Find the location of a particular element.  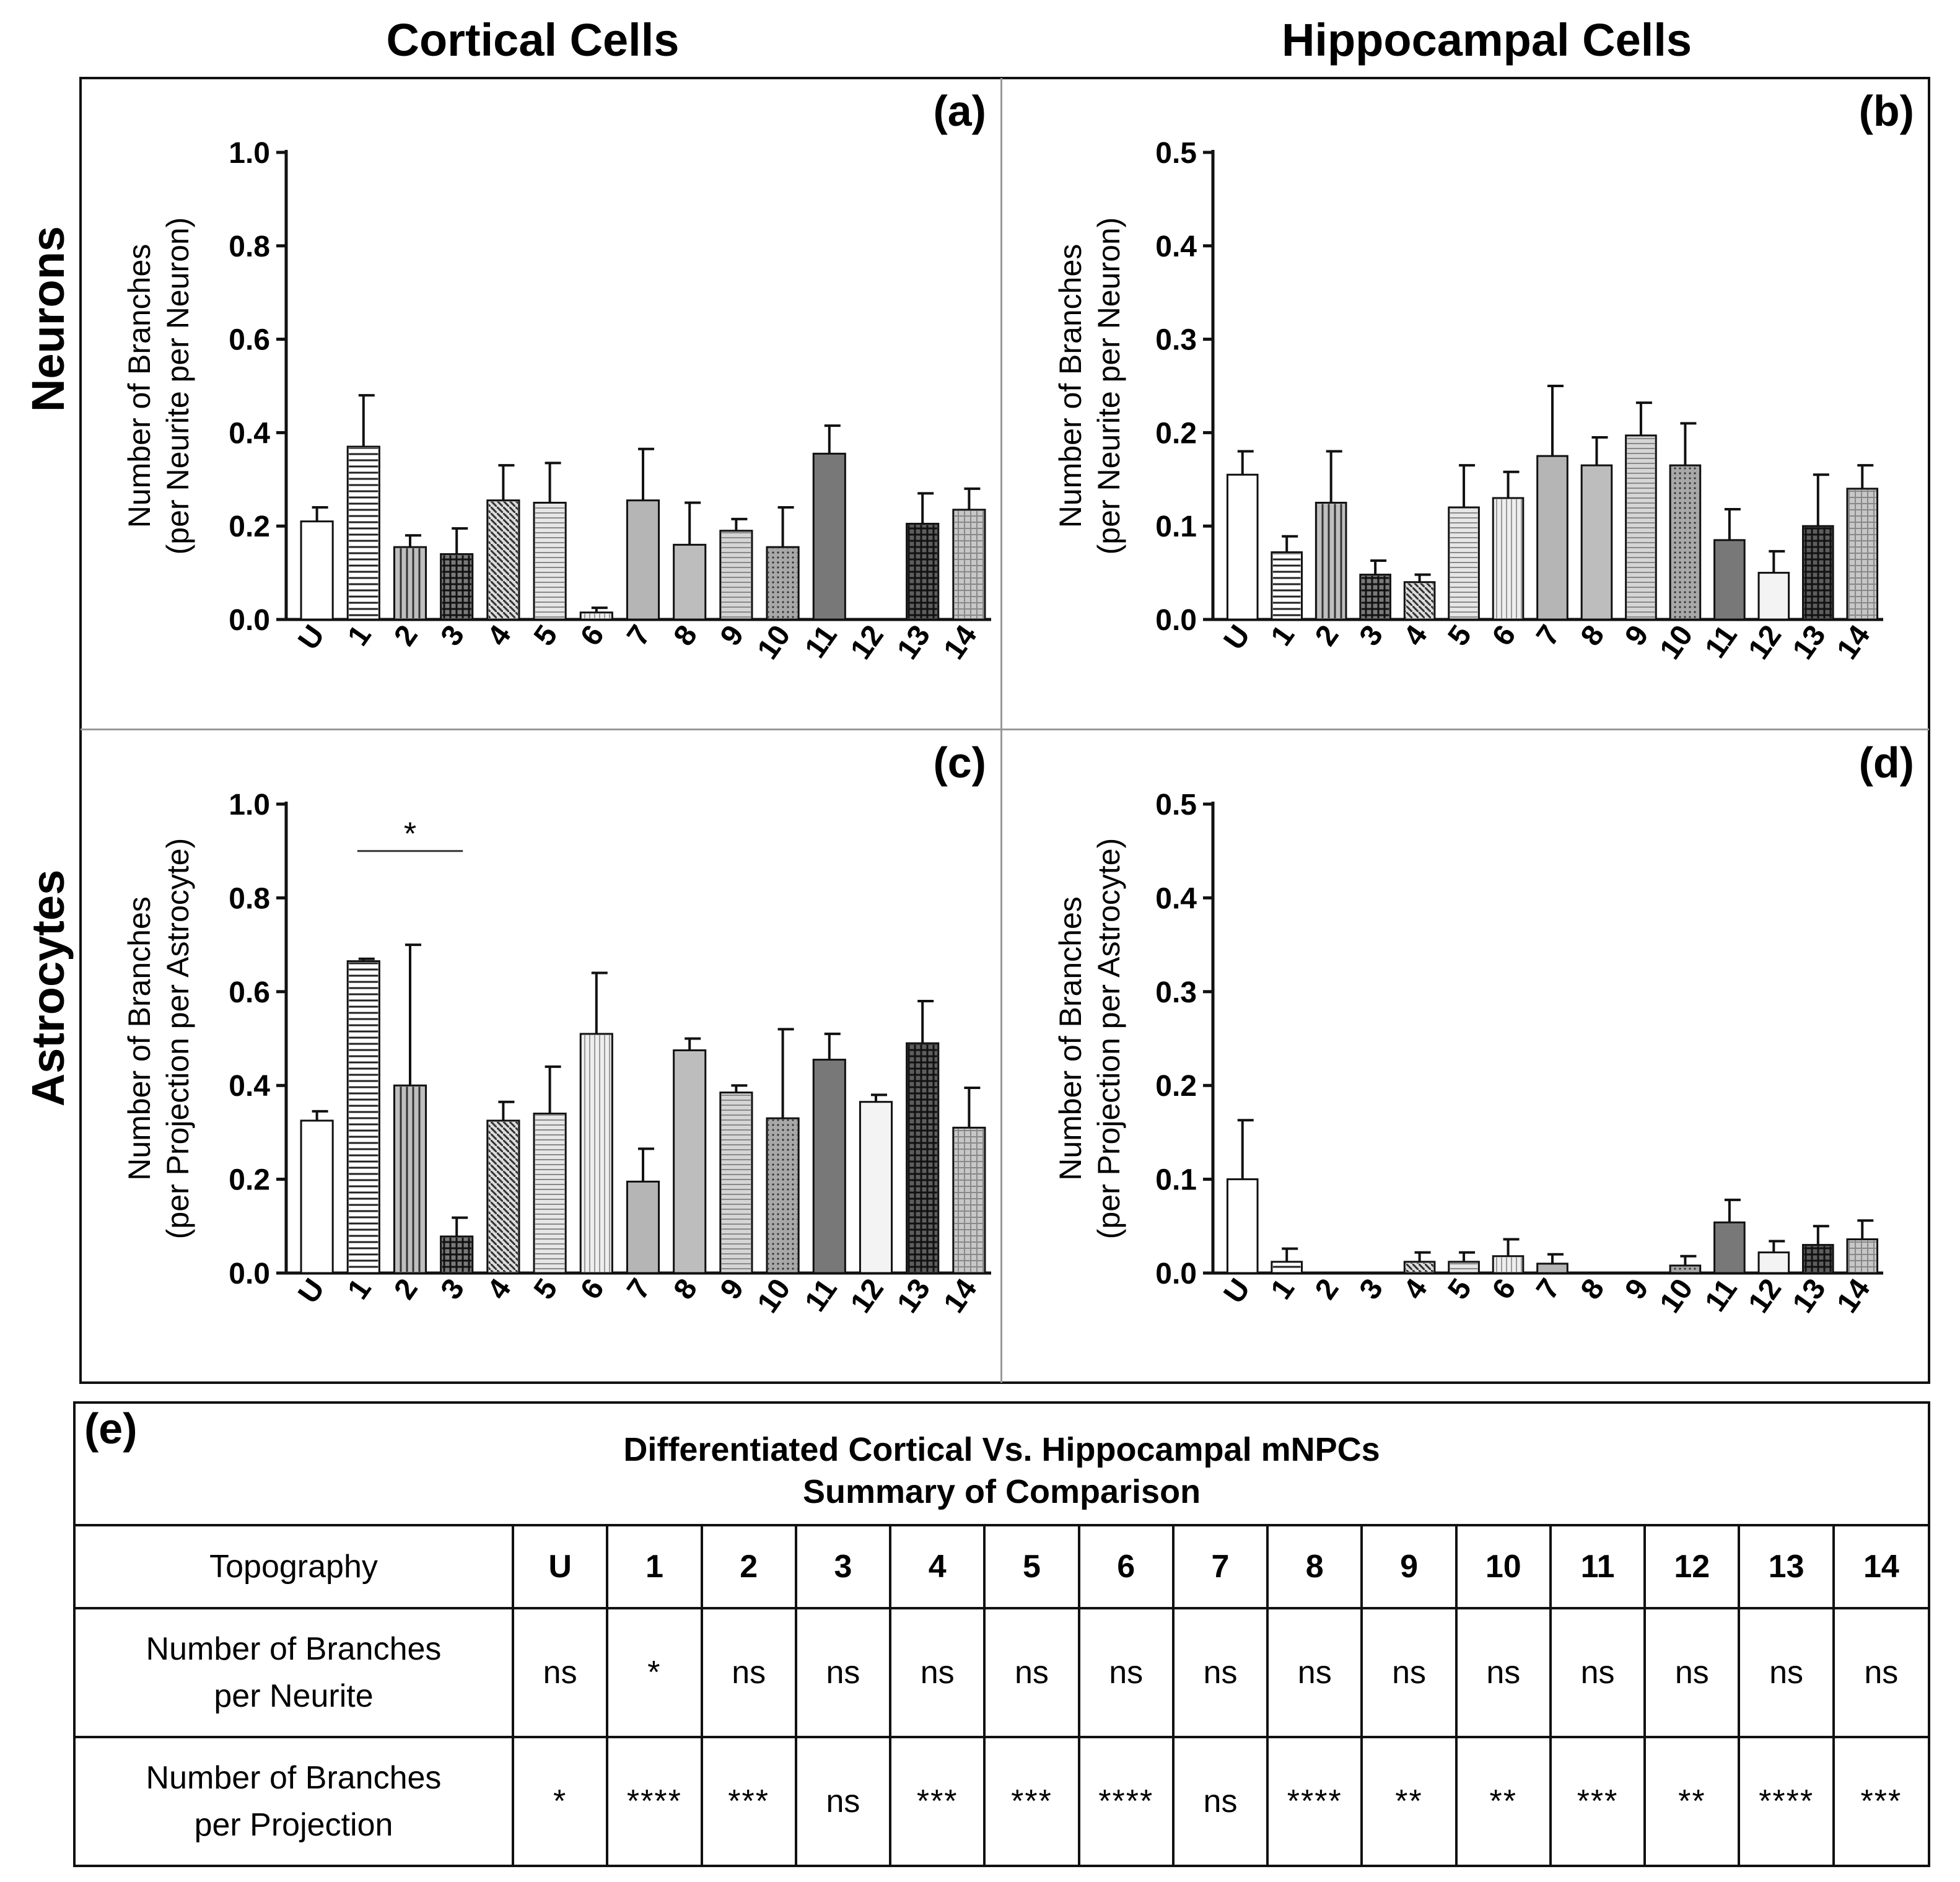

col-header: 14 is located at coordinates (1880, 1567).